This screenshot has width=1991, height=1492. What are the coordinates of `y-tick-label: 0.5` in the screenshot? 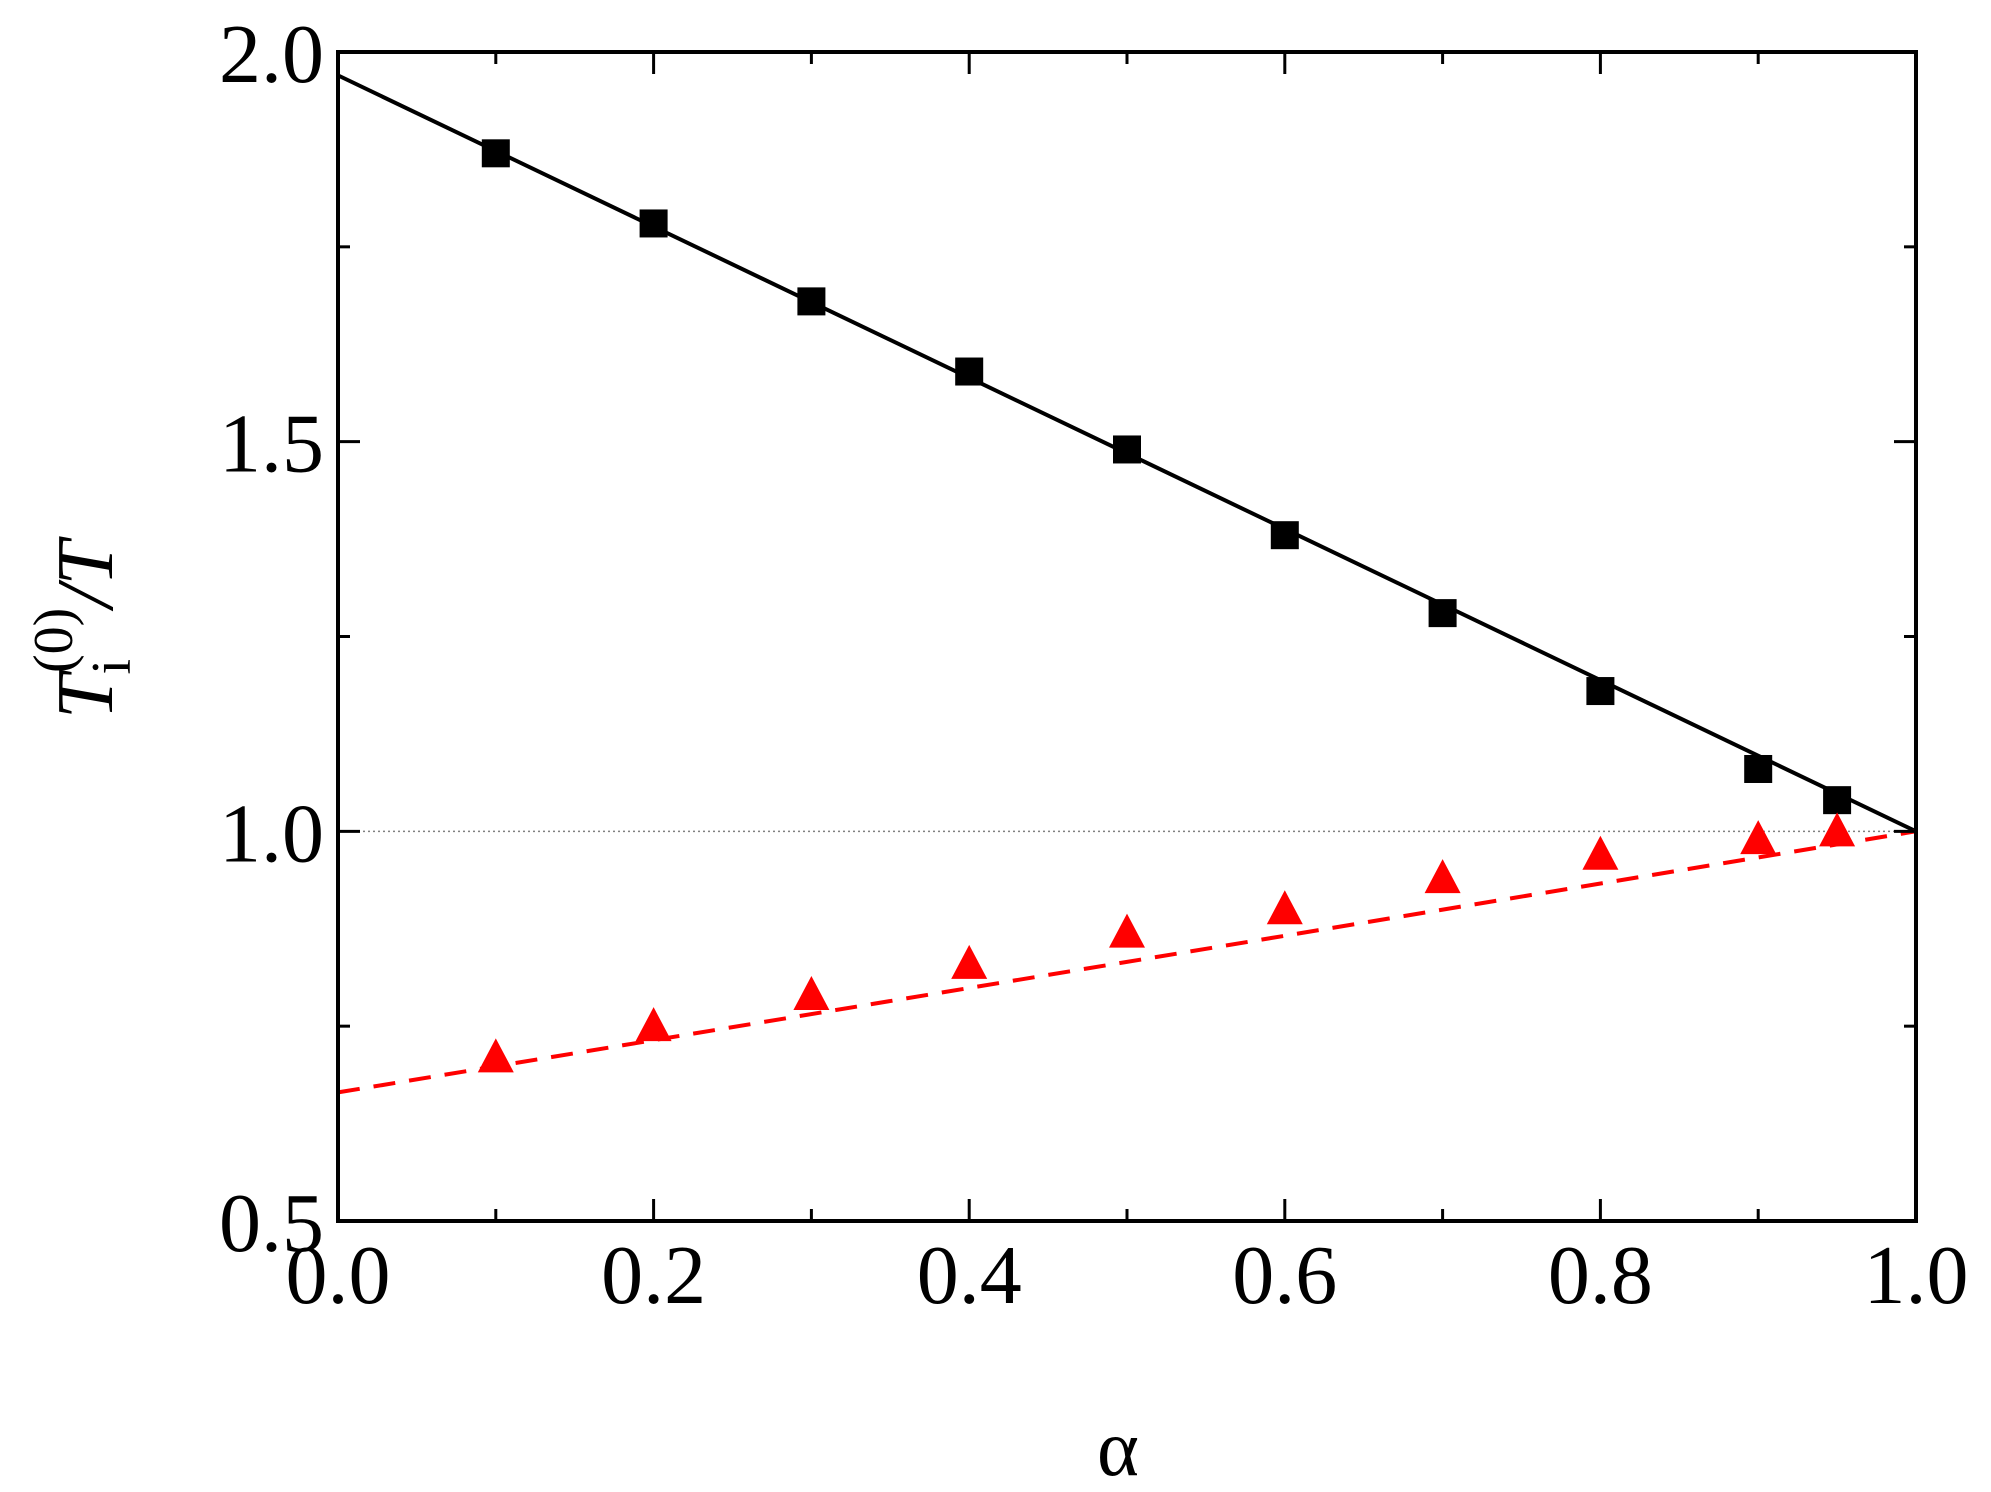 It's located at (271, 1223).